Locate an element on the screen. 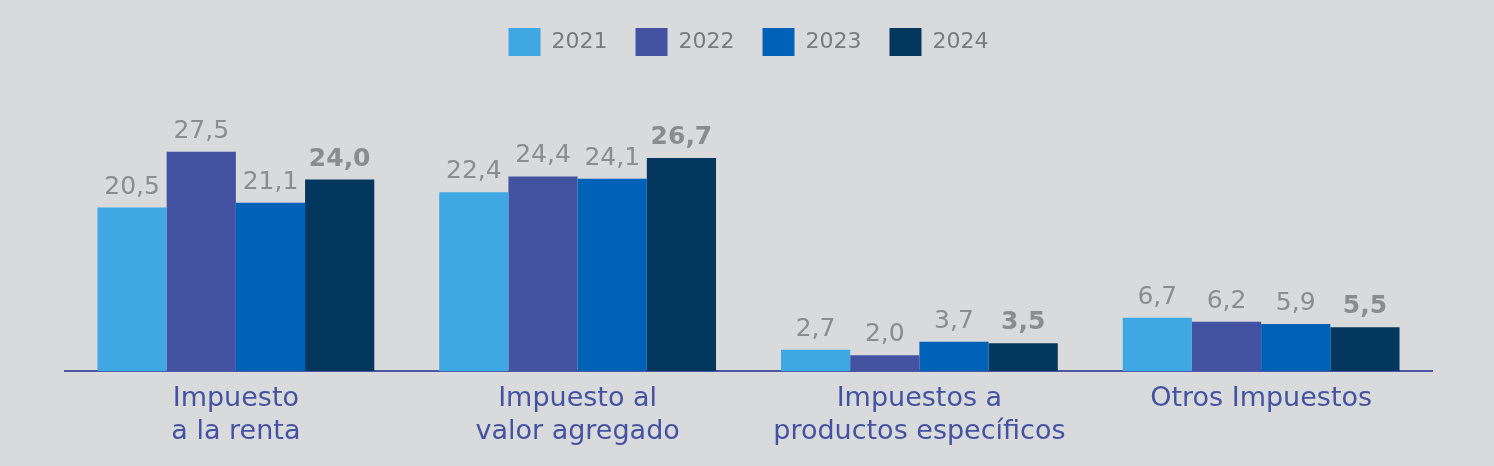  legend-label: 2022 is located at coordinates (706, 40).